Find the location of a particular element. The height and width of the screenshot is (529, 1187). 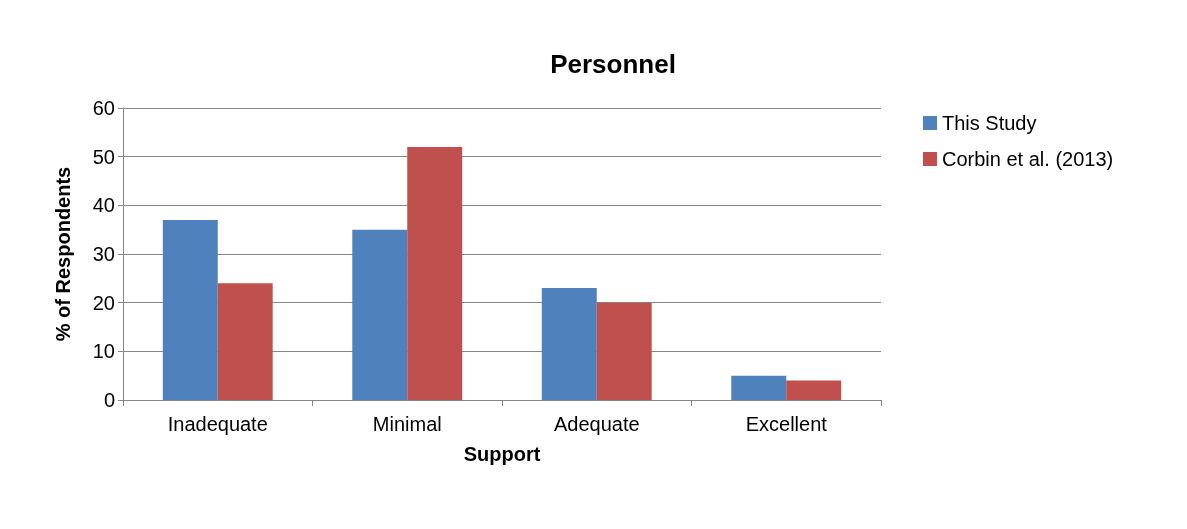

chart-title: Personnel is located at coordinates (613, 64).